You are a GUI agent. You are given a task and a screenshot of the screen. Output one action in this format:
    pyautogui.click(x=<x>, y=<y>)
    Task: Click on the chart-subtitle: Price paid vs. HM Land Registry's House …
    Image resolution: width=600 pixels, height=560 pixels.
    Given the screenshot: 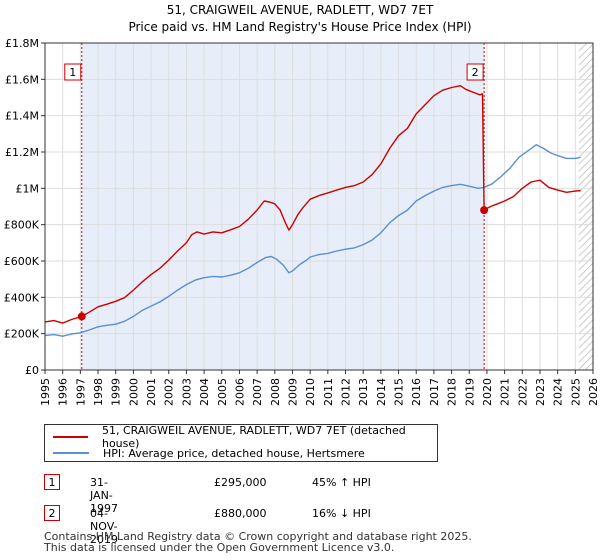 What is the action you would take?
    pyautogui.click(x=299, y=27)
    